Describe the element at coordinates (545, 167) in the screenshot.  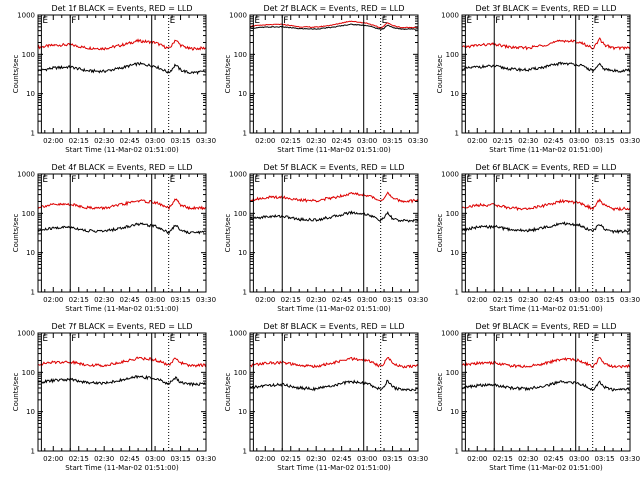
I see `chart-title: Det 6f BLACK = Events, RED = LLD` at that location.